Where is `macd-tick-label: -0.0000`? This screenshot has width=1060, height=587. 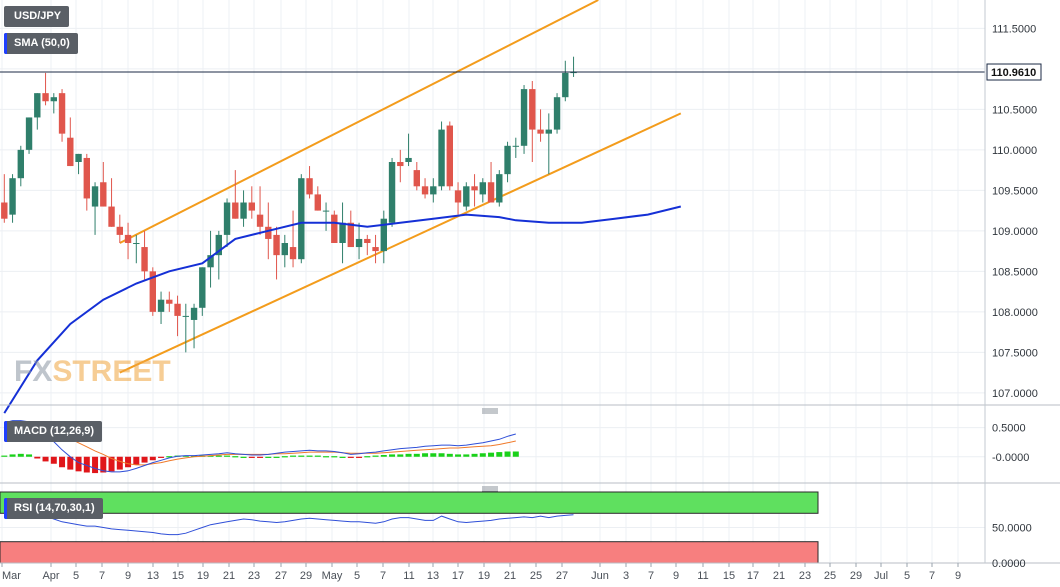
macd-tick-label: -0.0000 is located at coordinates (1010, 458).